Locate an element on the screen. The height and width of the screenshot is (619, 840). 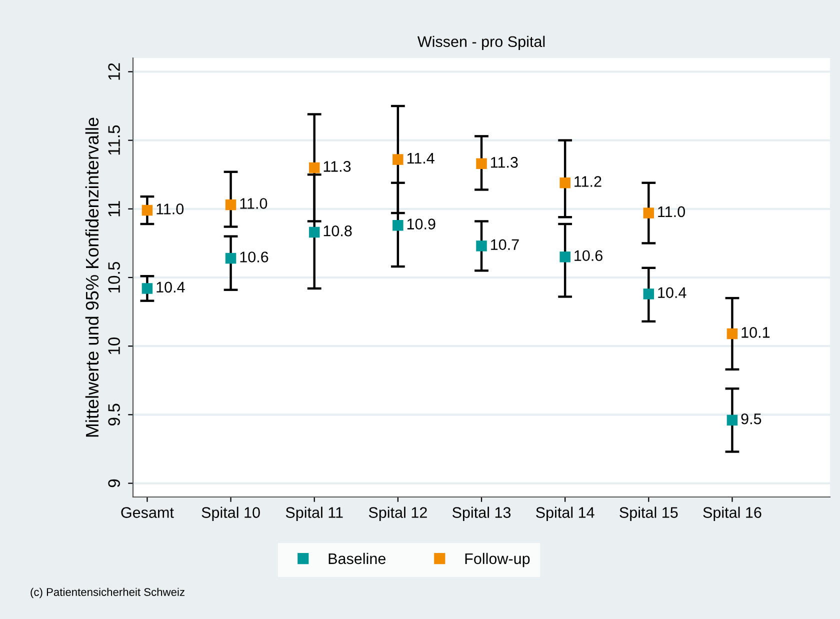
x-tick-label: Spital 16 is located at coordinates (732, 513).